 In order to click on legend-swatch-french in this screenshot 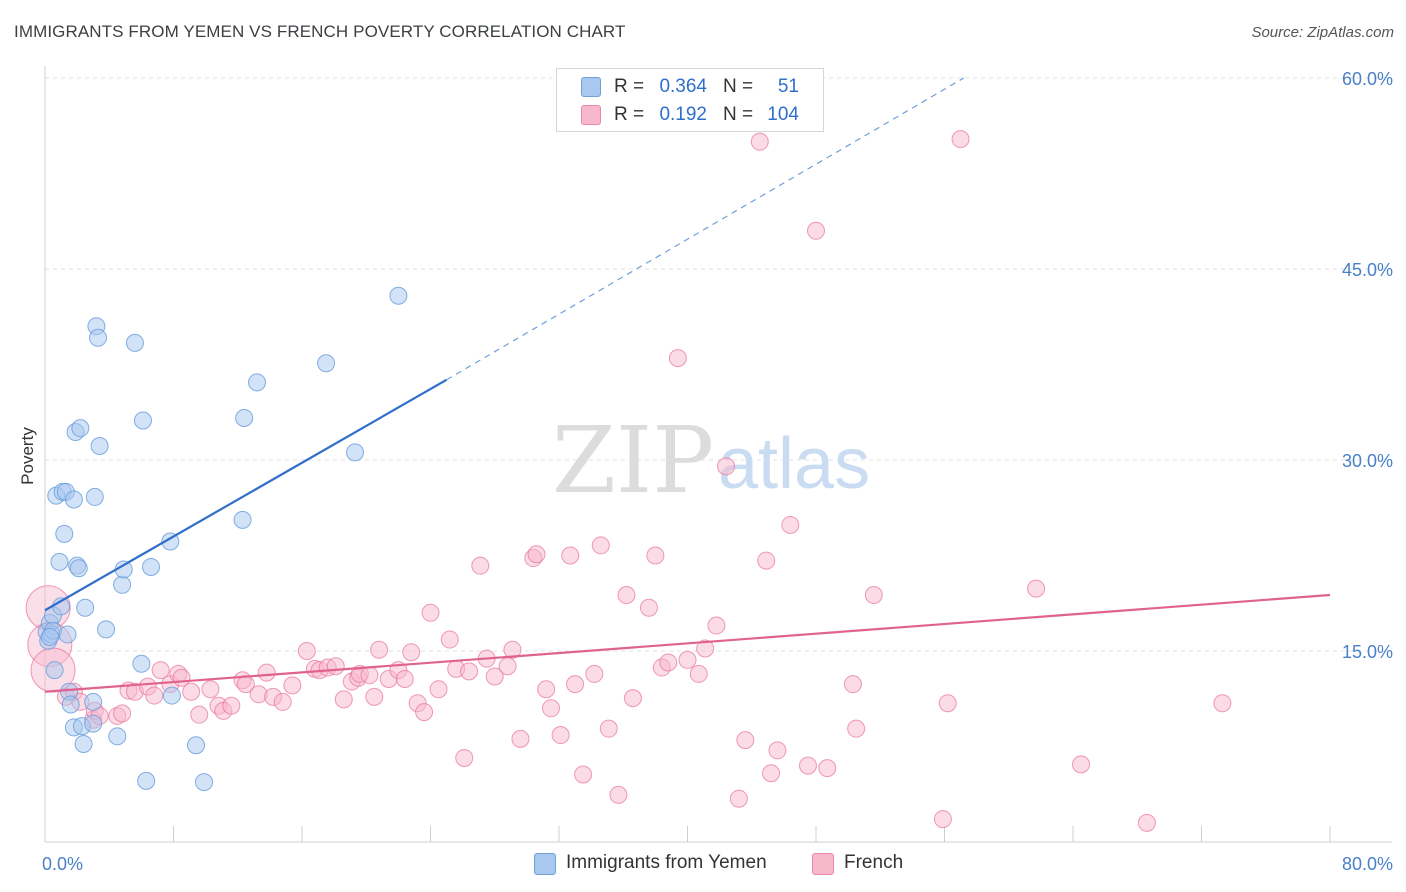, I will do `click(591, 115)`.